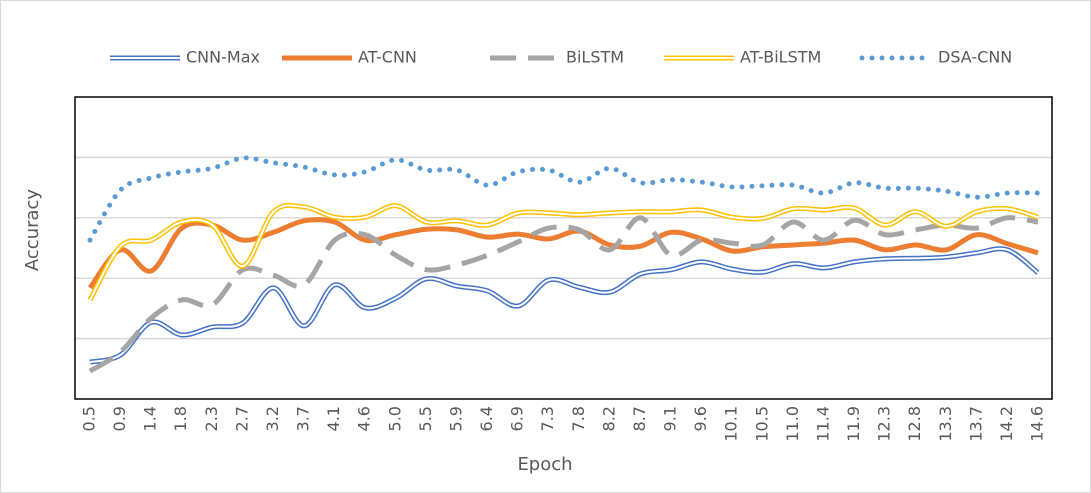 Image resolution: width=1091 pixels, height=493 pixels. I want to click on x-tick-label: 12.8, so click(914, 424).